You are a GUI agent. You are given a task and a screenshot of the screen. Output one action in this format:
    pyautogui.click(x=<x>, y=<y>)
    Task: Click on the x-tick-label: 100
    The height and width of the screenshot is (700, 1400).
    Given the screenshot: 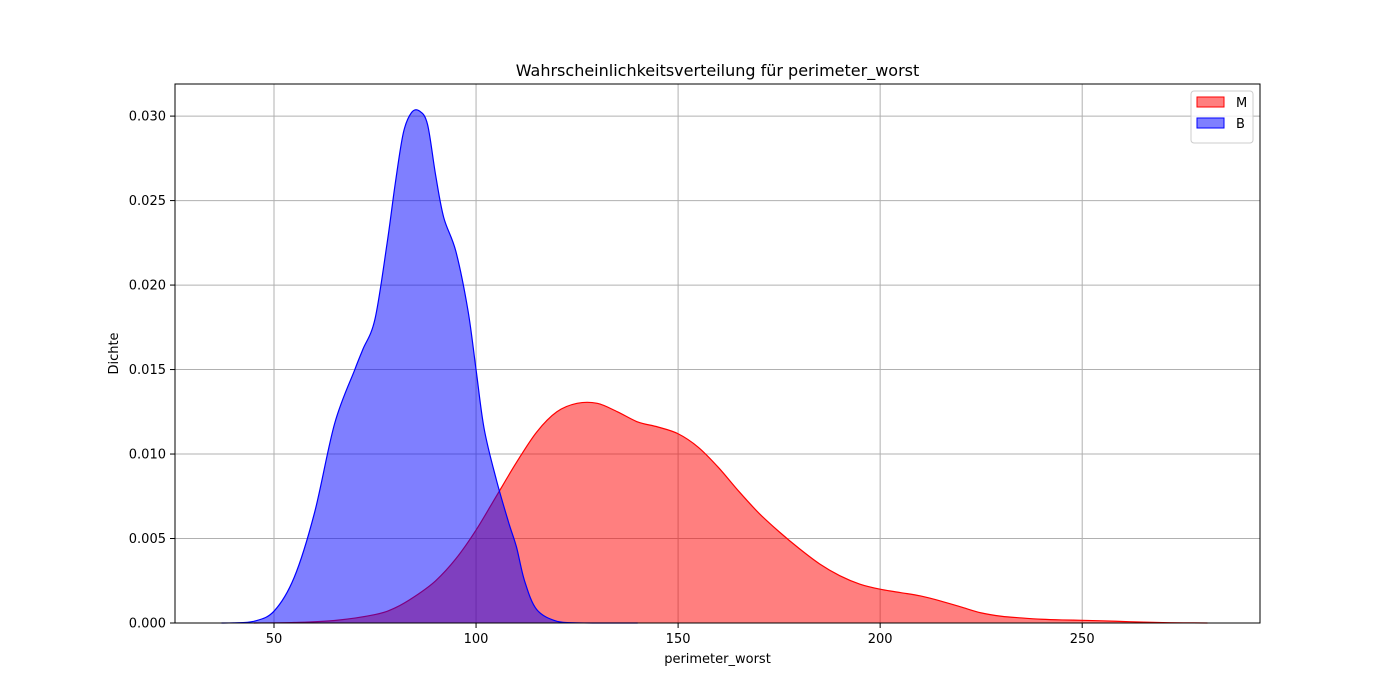 What is the action you would take?
    pyautogui.click(x=476, y=639)
    